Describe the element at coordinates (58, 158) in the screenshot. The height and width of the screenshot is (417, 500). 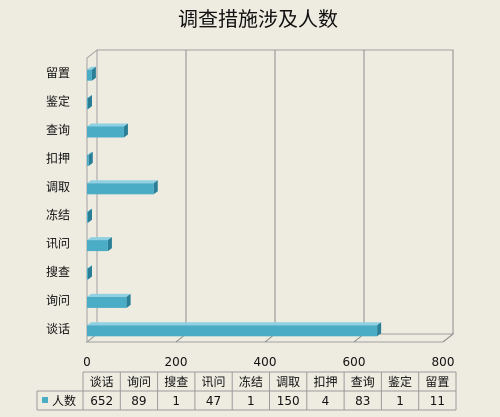
I see `y-category-label: 扣押` at that location.